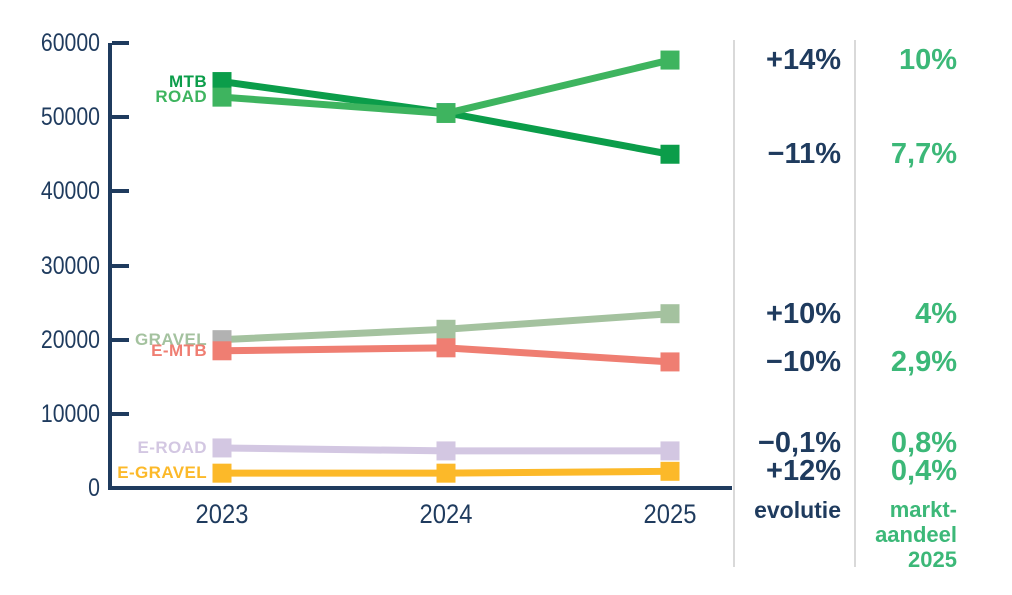  What do you see at coordinates (734, 303) in the screenshot?
I see `column-divider-left` at bounding box center [734, 303].